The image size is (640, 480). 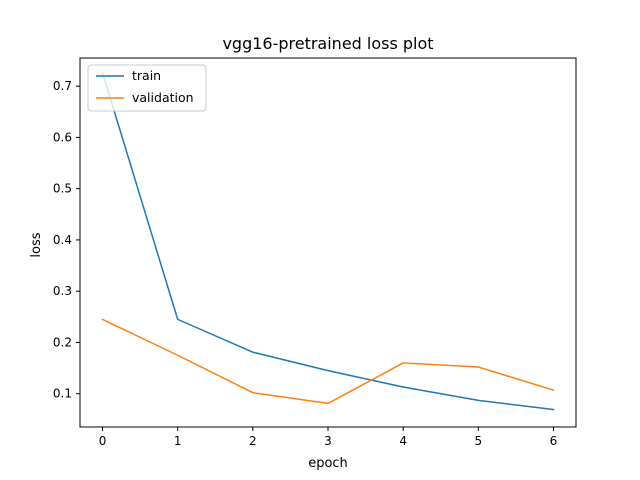 What do you see at coordinates (62, 86) in the screenshot?
I see `y-tick-label: 0.7` at bounding box center [62, 86].